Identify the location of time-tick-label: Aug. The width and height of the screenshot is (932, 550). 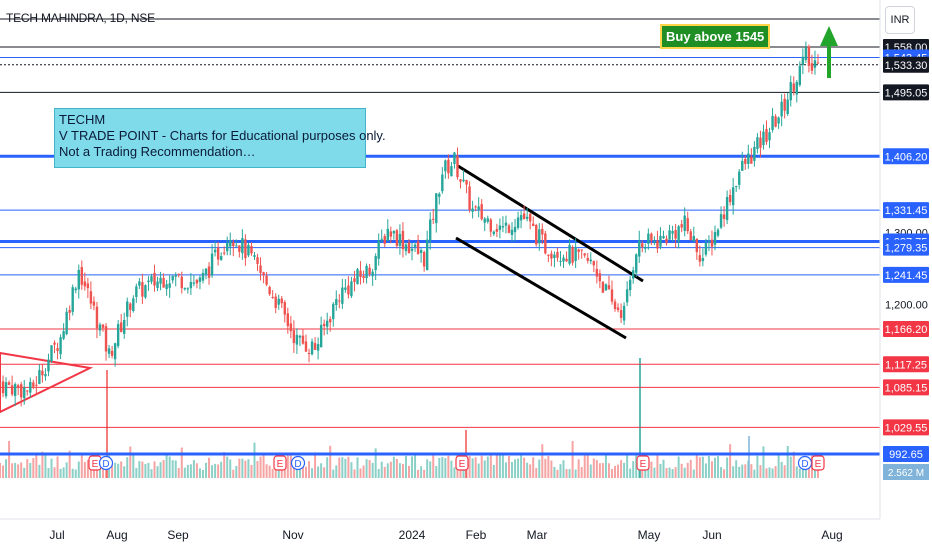
(831, 535).